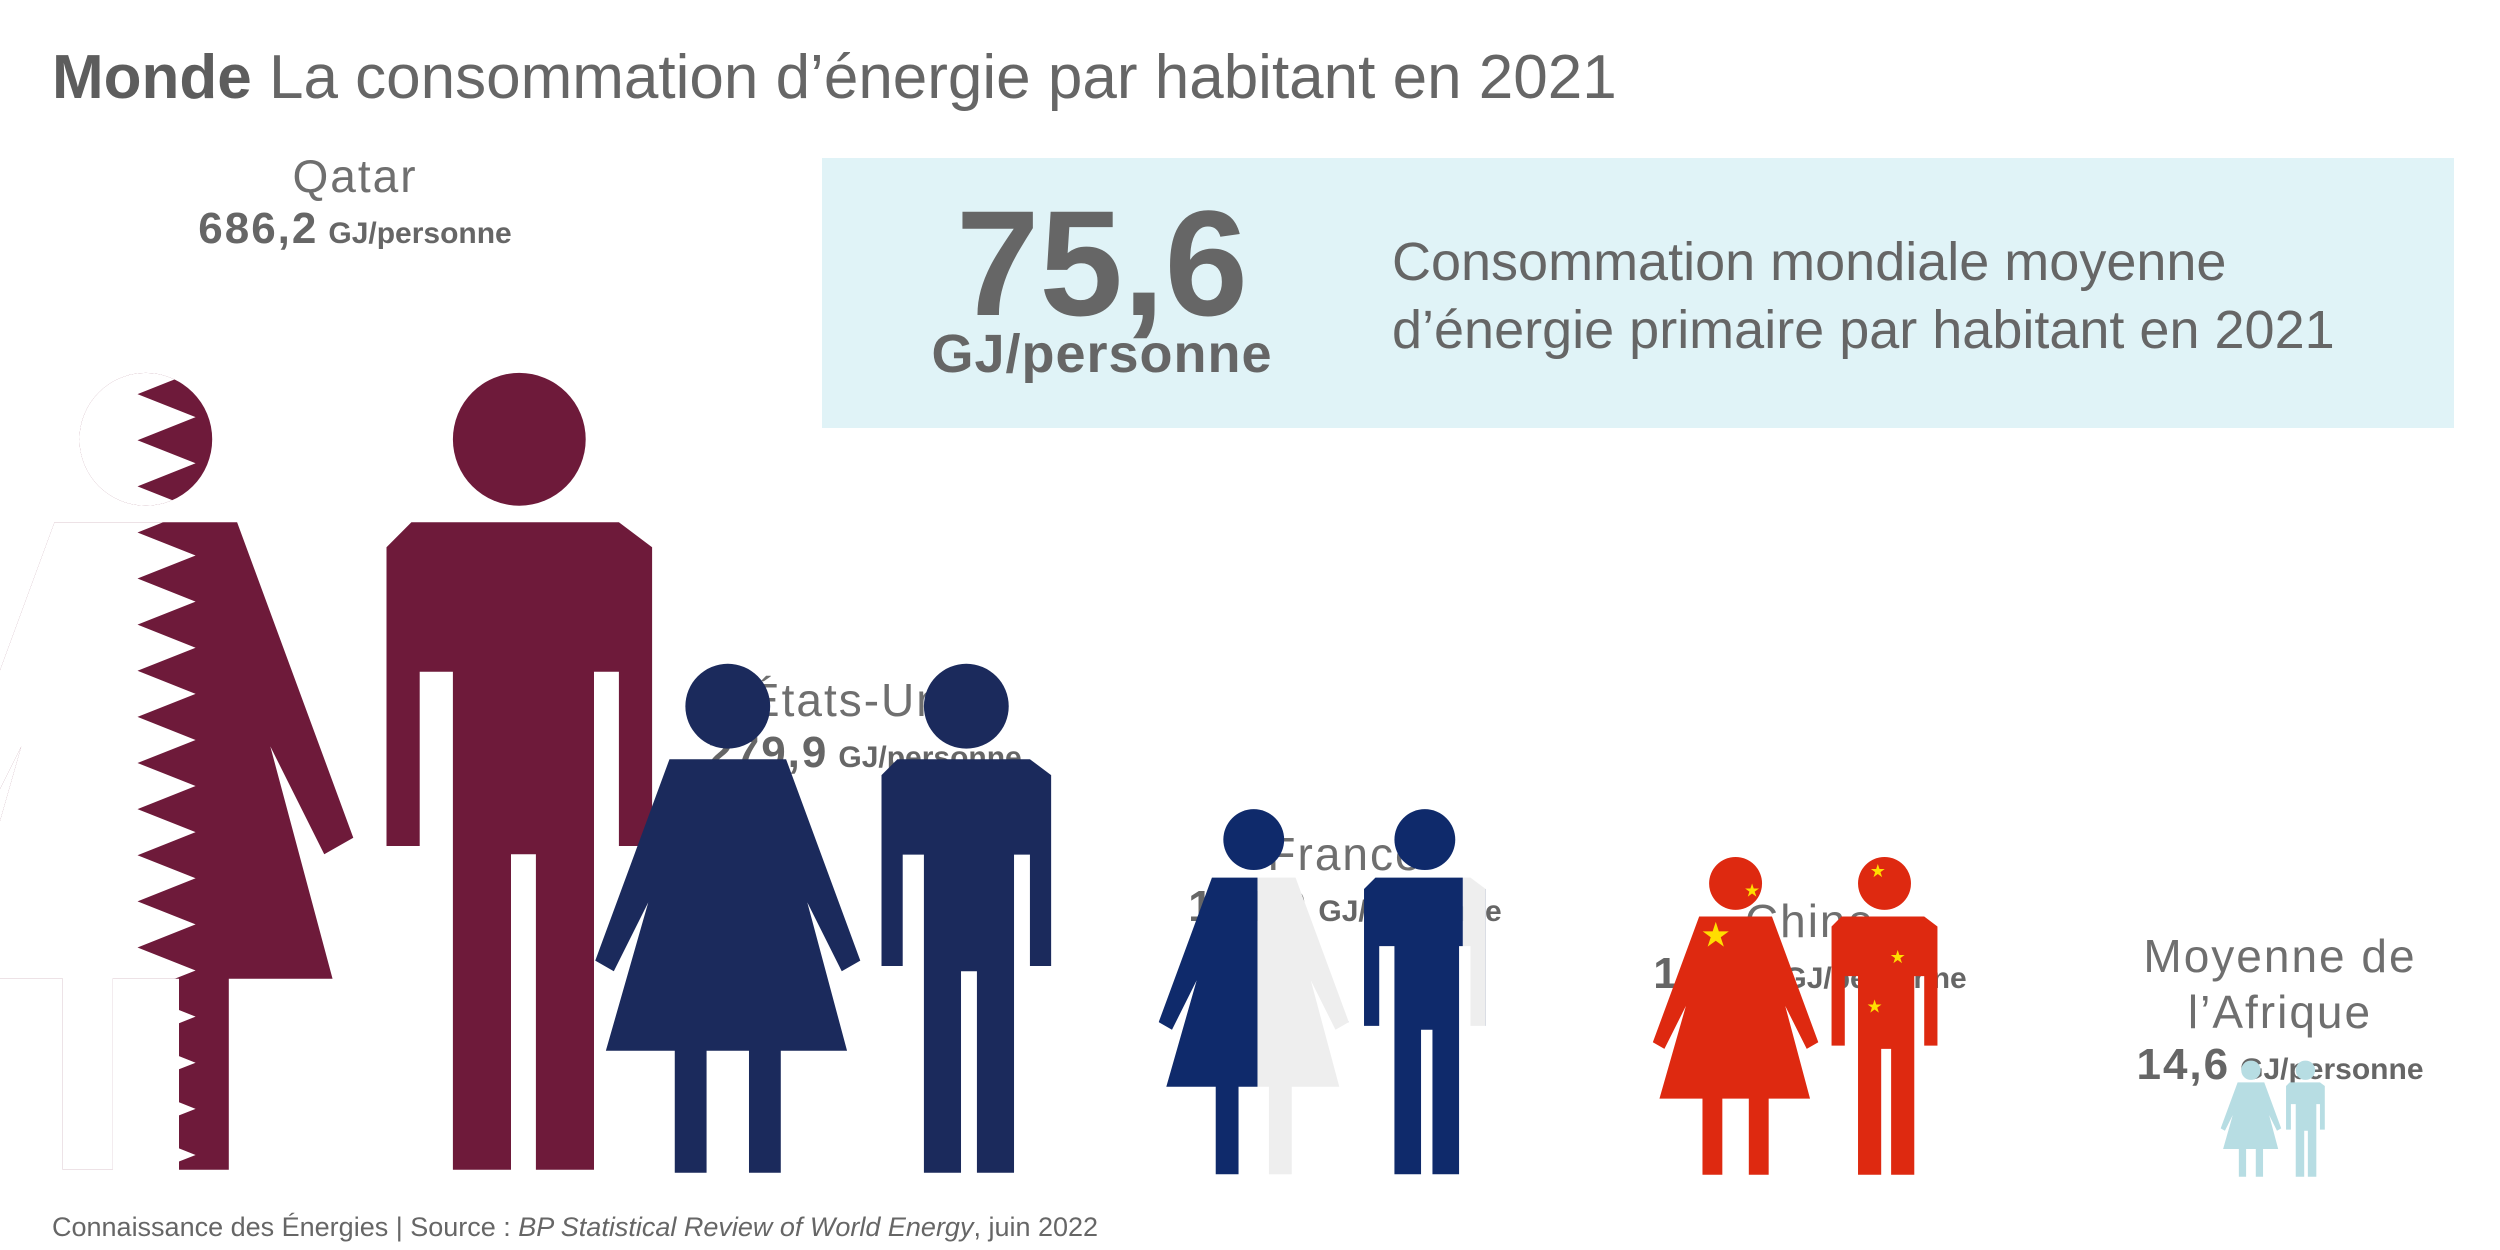 The width and height of the screenshot is (2500, 1250). I want to click on label-qatar: Qatar 686,2 GJ/personne, so click(355, 201).